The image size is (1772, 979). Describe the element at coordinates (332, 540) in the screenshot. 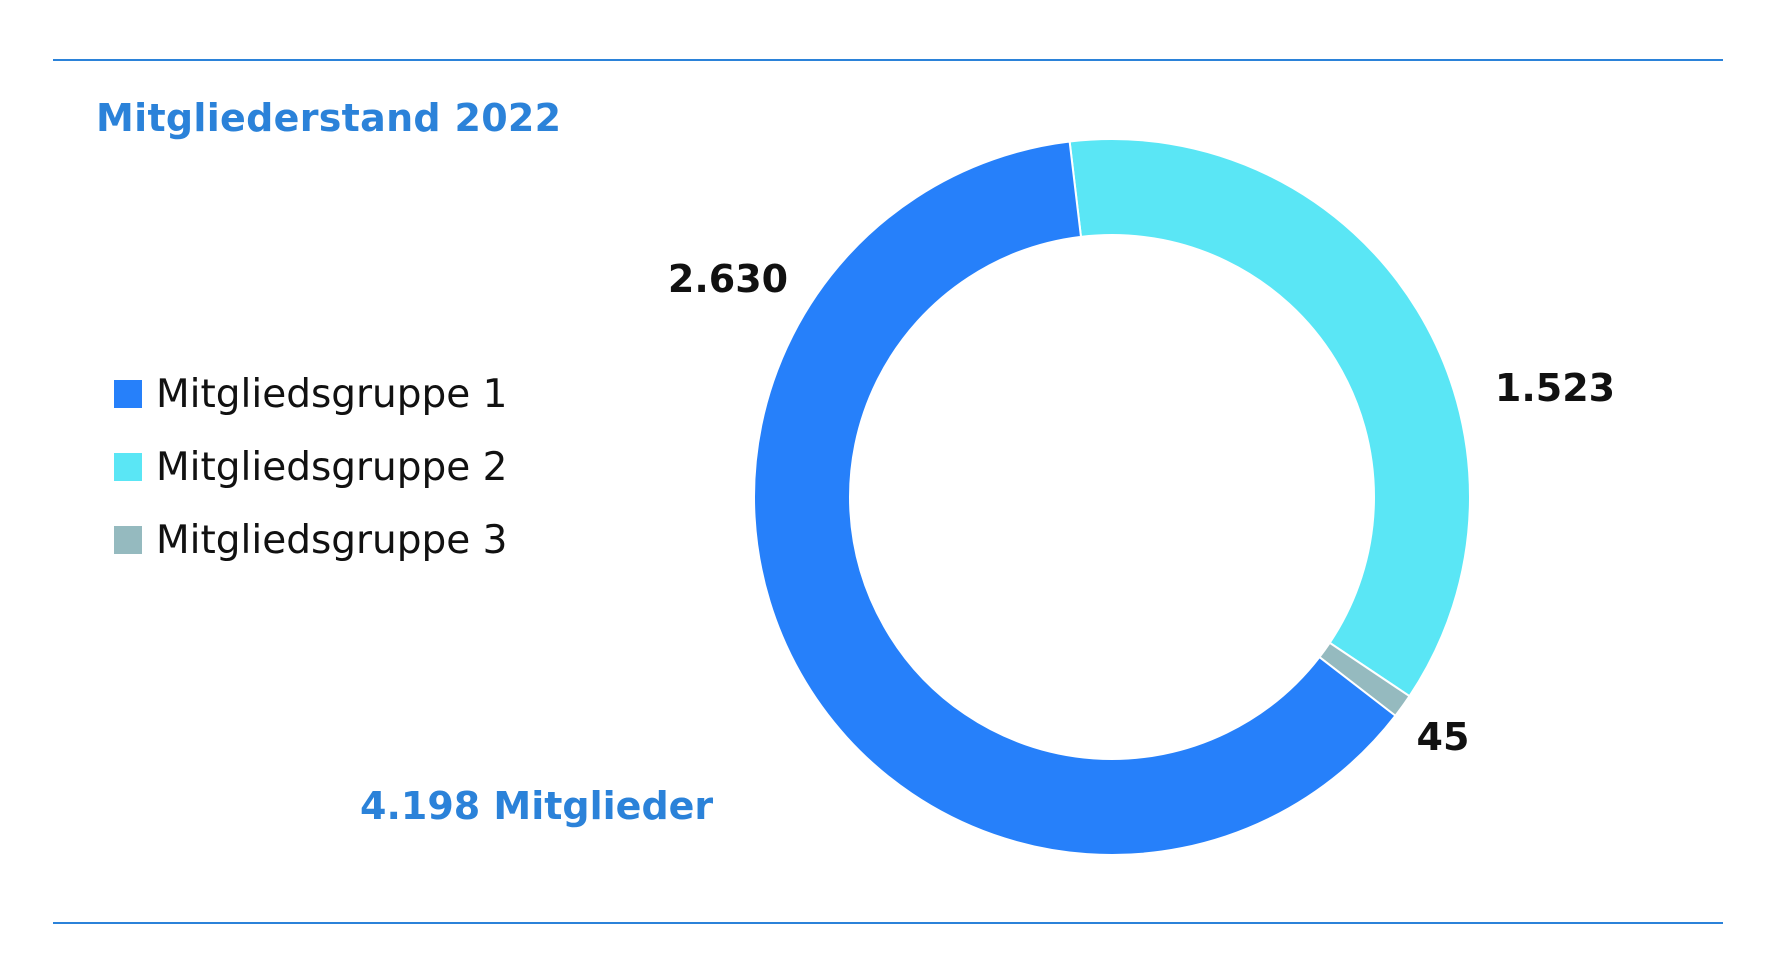

I see `legend-label-group-3: Mitgliedsgruppe 3` at that location.